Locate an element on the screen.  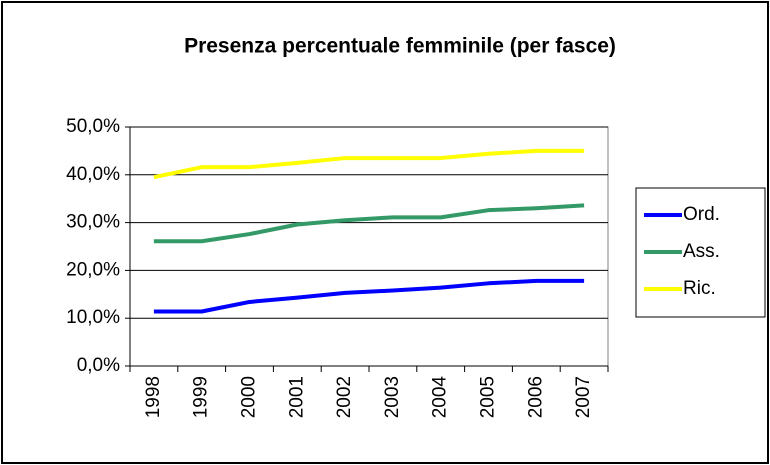
x-tick-label: 2004 is located at coordinates (440, 397).